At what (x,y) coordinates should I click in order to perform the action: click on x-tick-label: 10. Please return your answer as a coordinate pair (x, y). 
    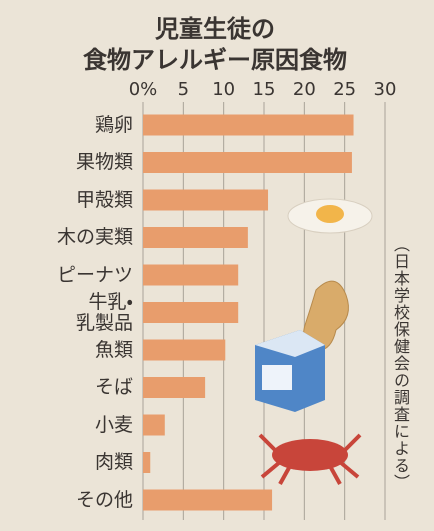
    Looking at the image, I should click on (223, 89).